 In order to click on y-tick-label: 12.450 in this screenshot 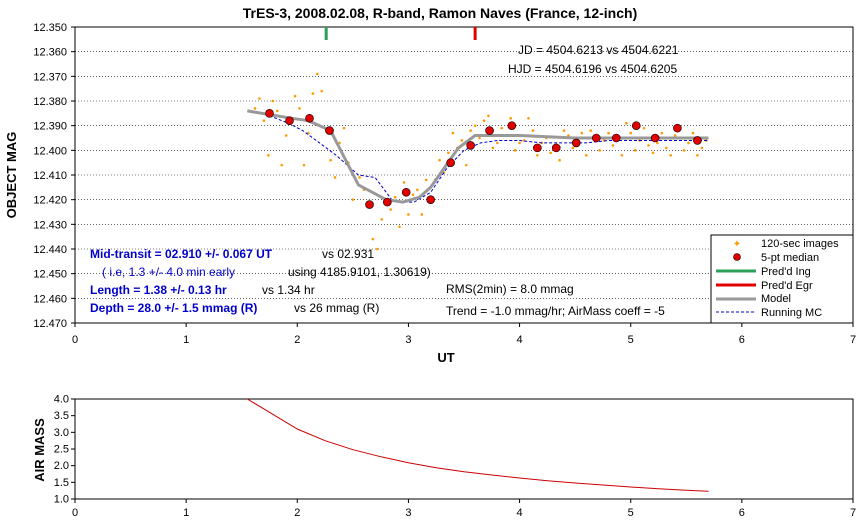, I will do `click(50, 275)`.